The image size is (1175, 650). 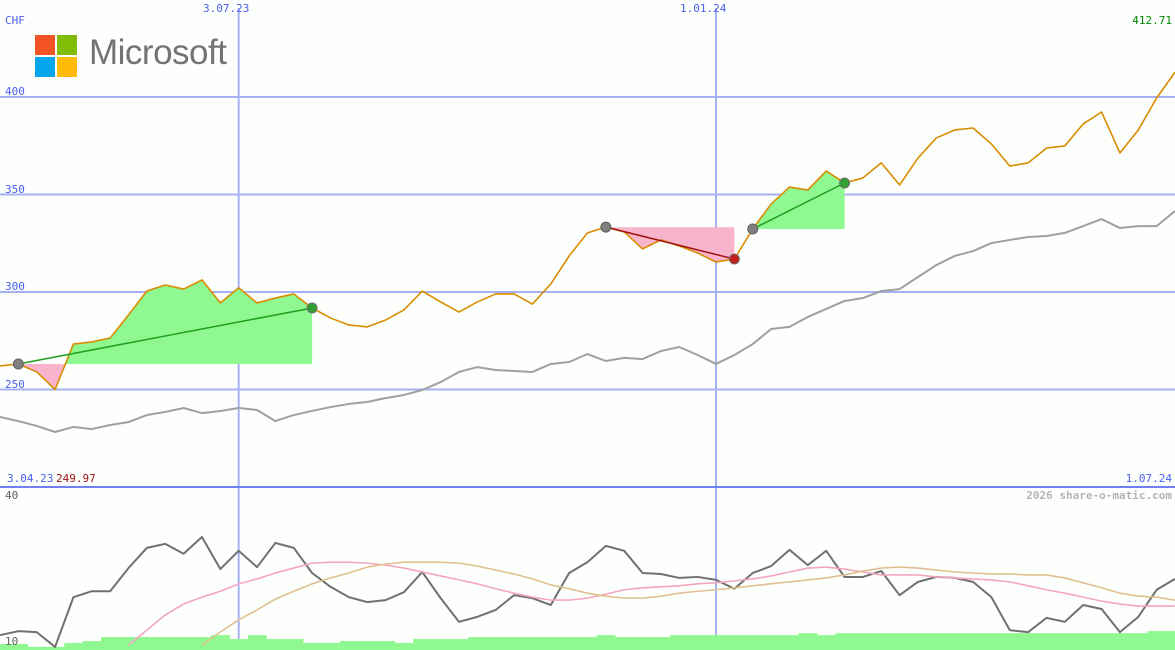 I want to click on y-tick-label: 250, so click(x=15, y=384).